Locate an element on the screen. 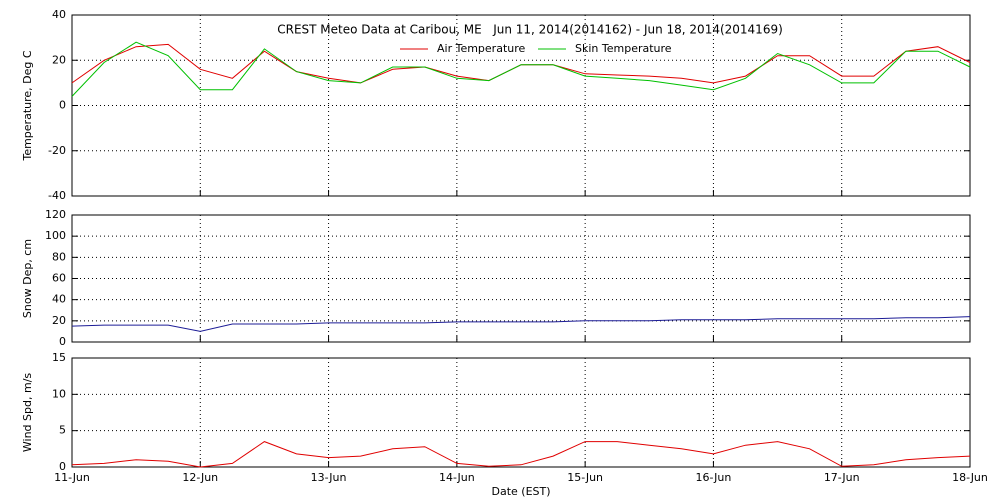 This screenshot has height=500, width=1000. y-tick-label: 60 is located at coordinates (59, 278).